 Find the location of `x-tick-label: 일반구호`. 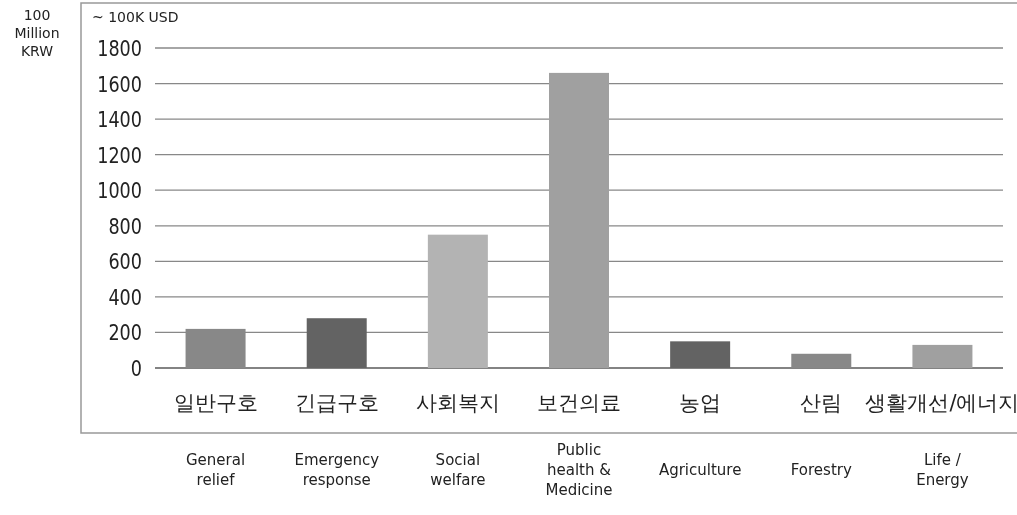

x-tick-label: 일반구호 is located at coordinates (215, 403).